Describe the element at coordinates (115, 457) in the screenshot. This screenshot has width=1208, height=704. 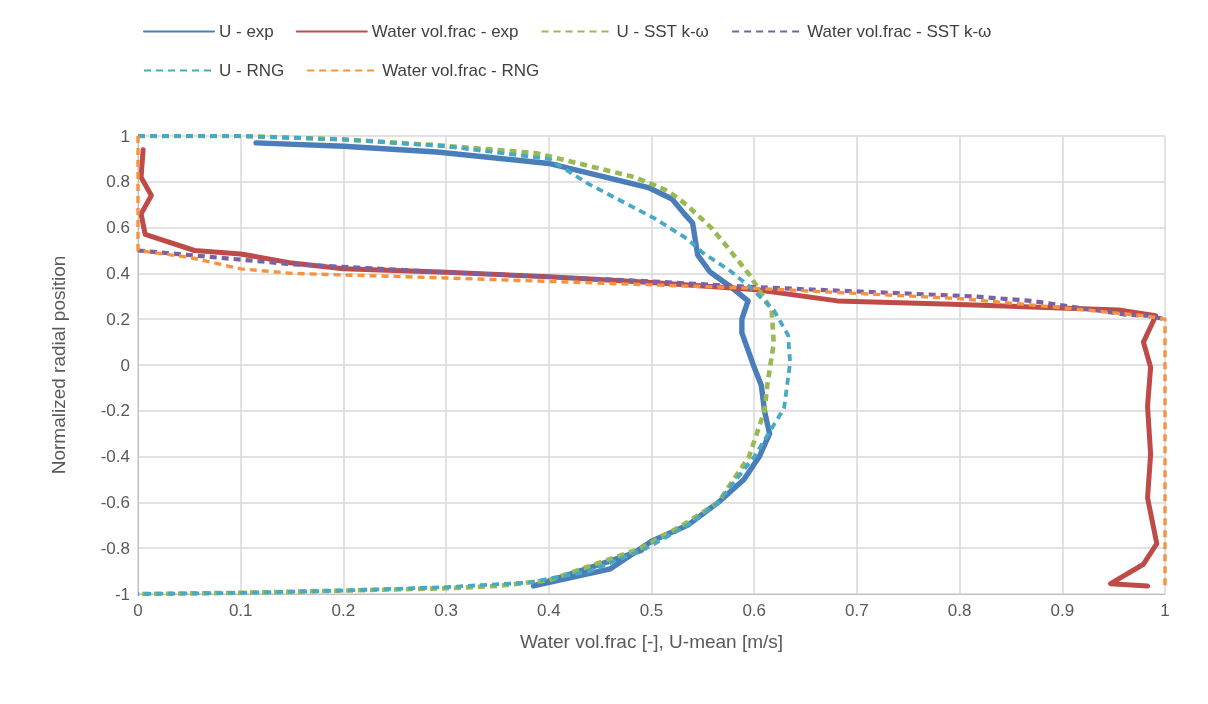
I see `y-tick-label: -0.4` at that location.